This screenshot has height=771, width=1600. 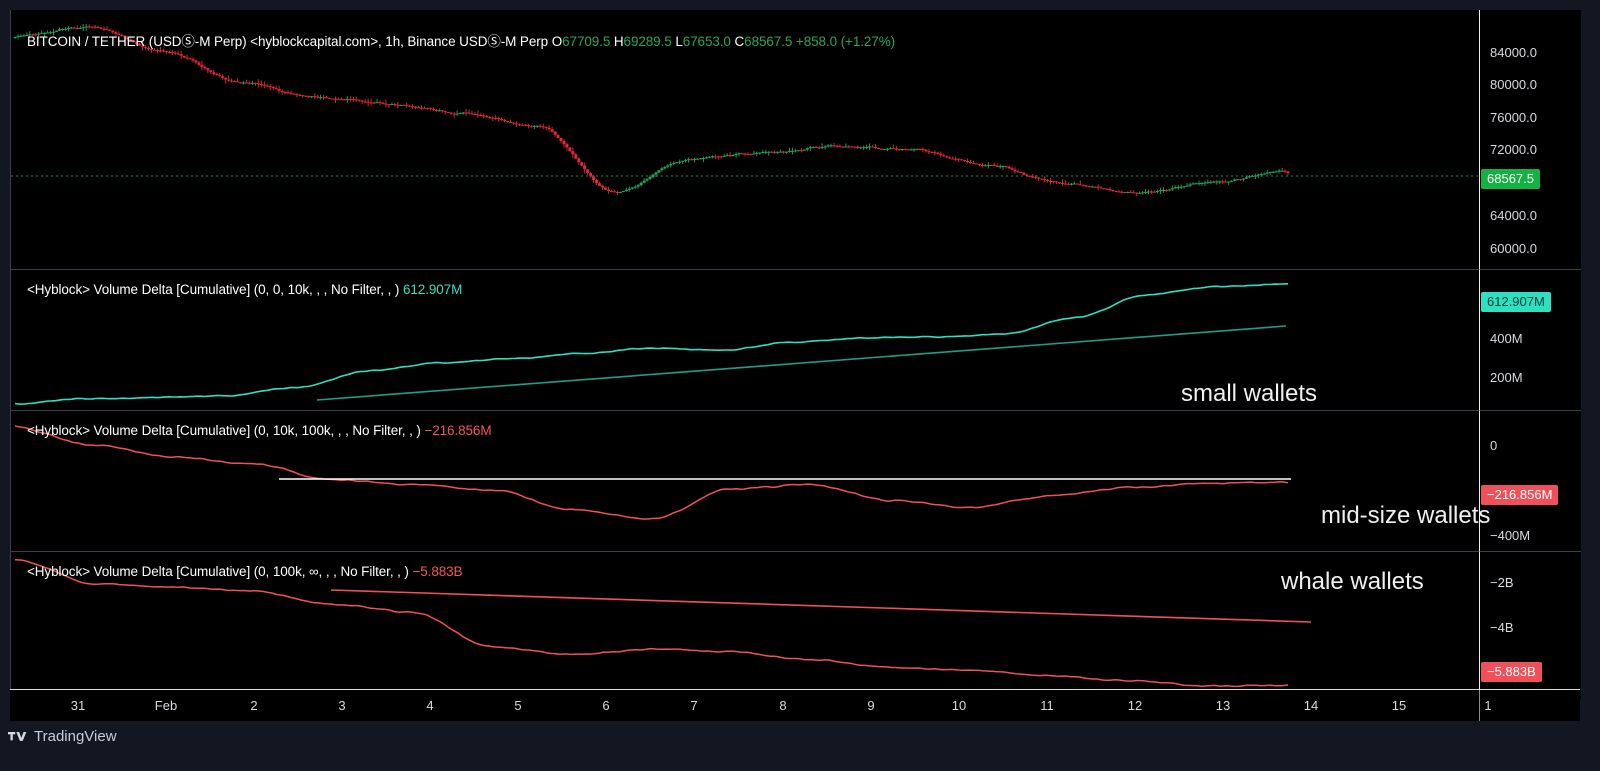 I want to click on whale-tick-minus2B: −2B, so click(x=1502, y=582).